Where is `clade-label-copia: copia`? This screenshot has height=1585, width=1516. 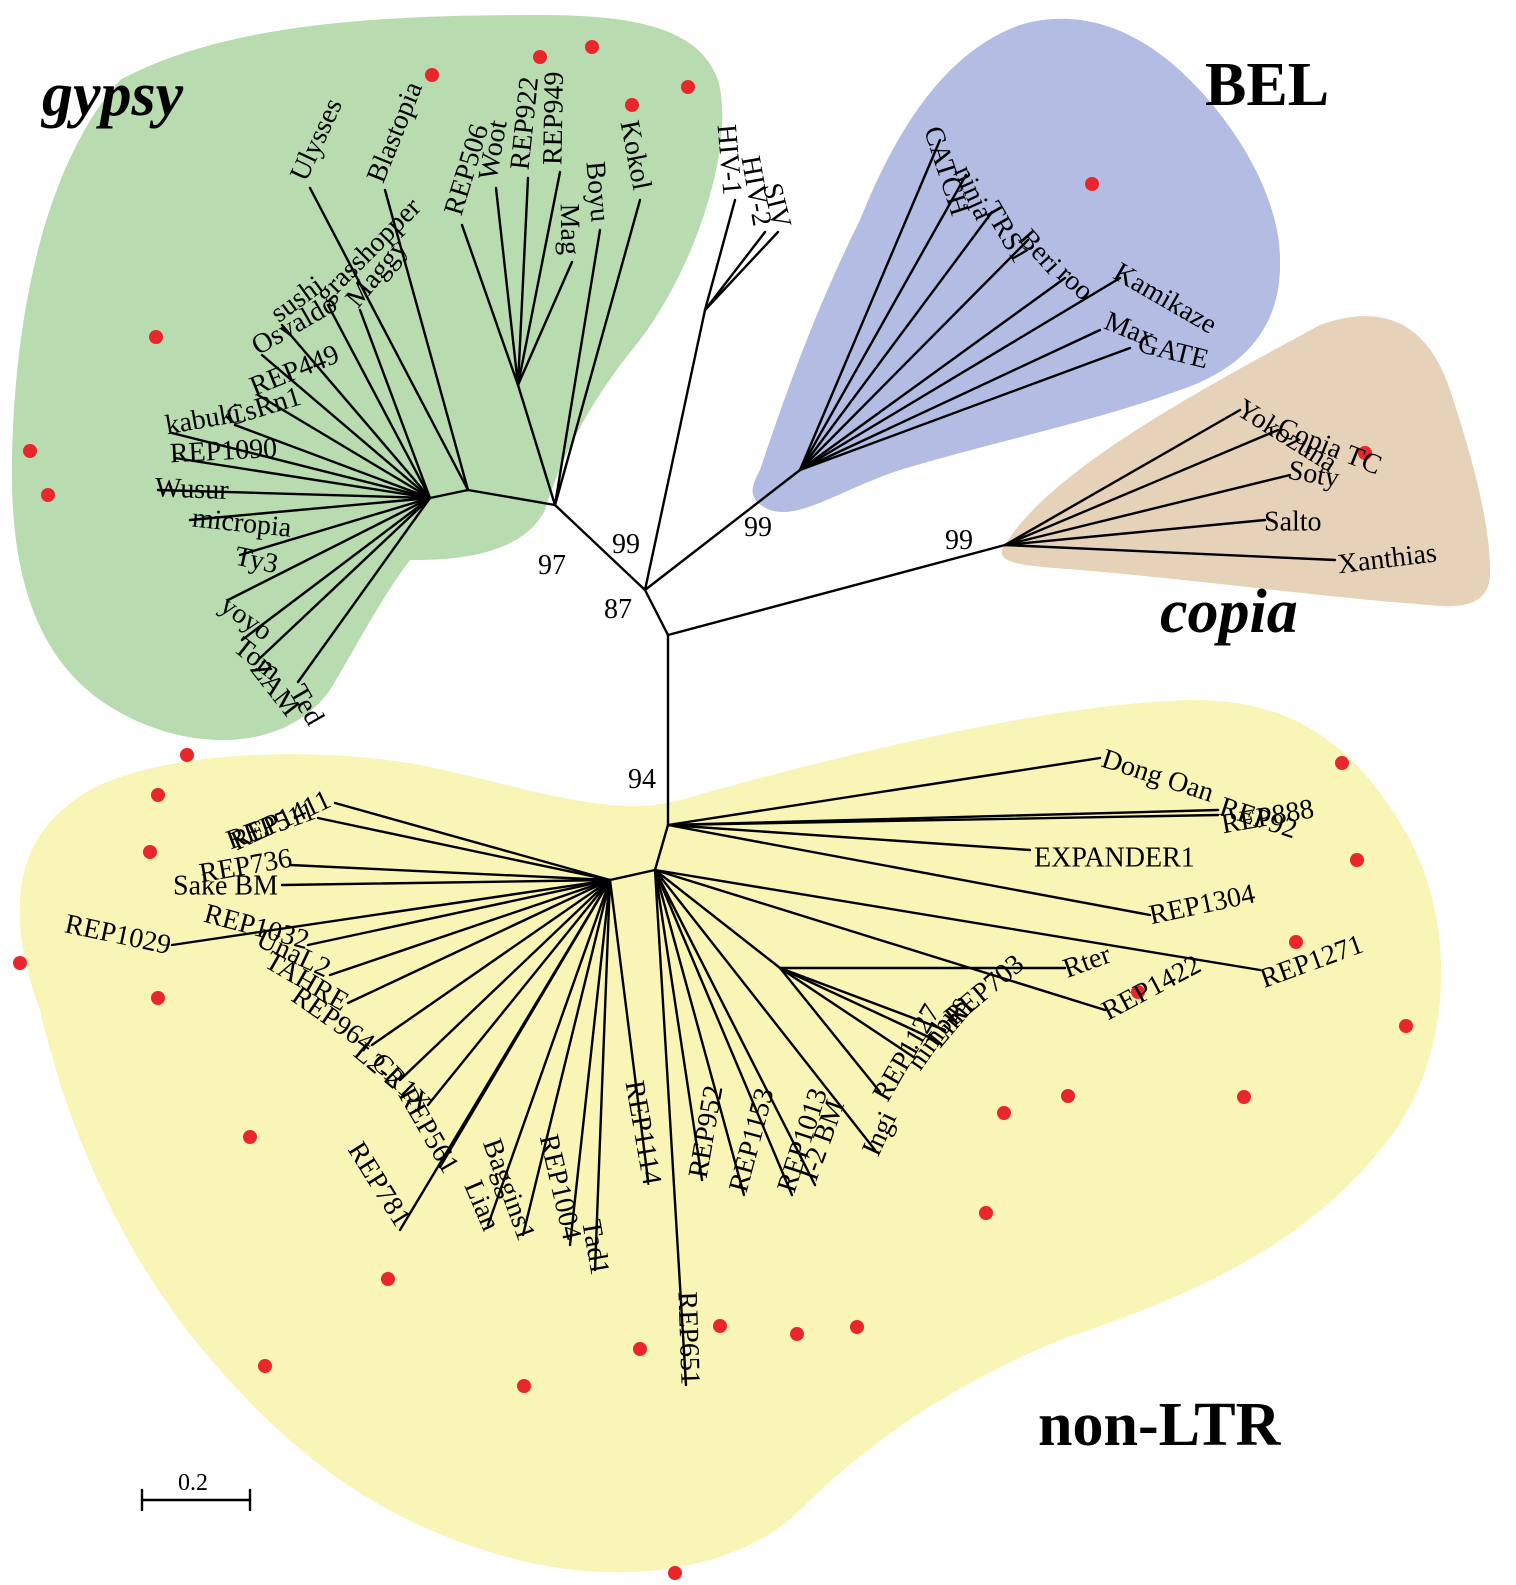
clade-label-copia: copia is located at coordinates (1229, 612).